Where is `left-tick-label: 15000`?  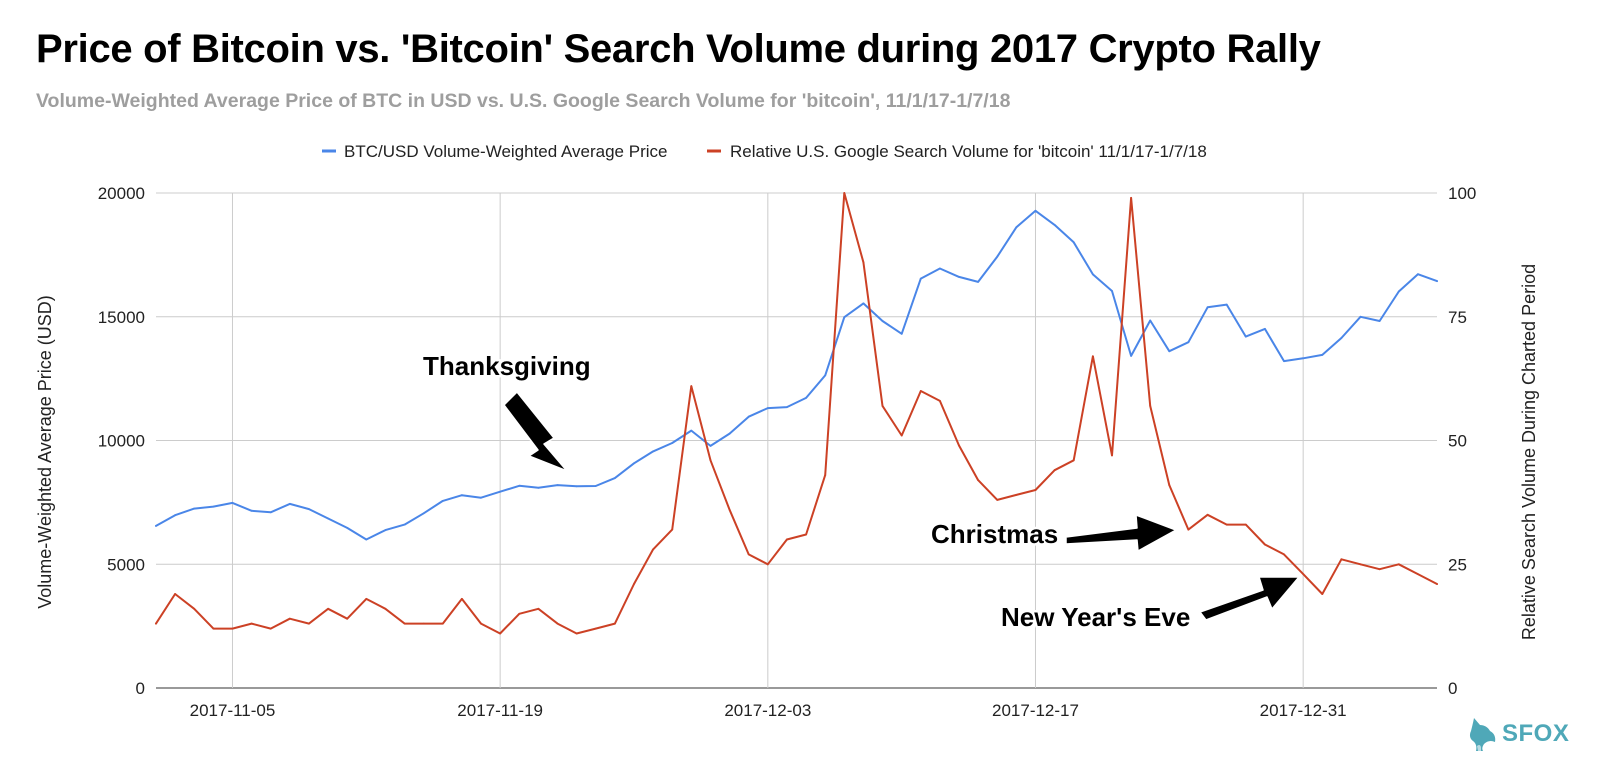 left-tick-label: 15000 is located at coordinates (121, 317).